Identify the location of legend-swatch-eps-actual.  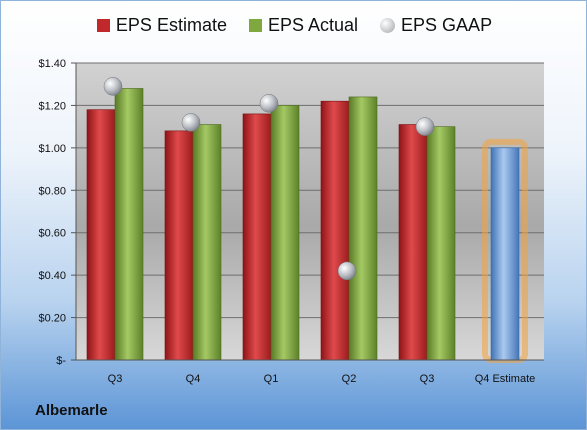
(255, 25).